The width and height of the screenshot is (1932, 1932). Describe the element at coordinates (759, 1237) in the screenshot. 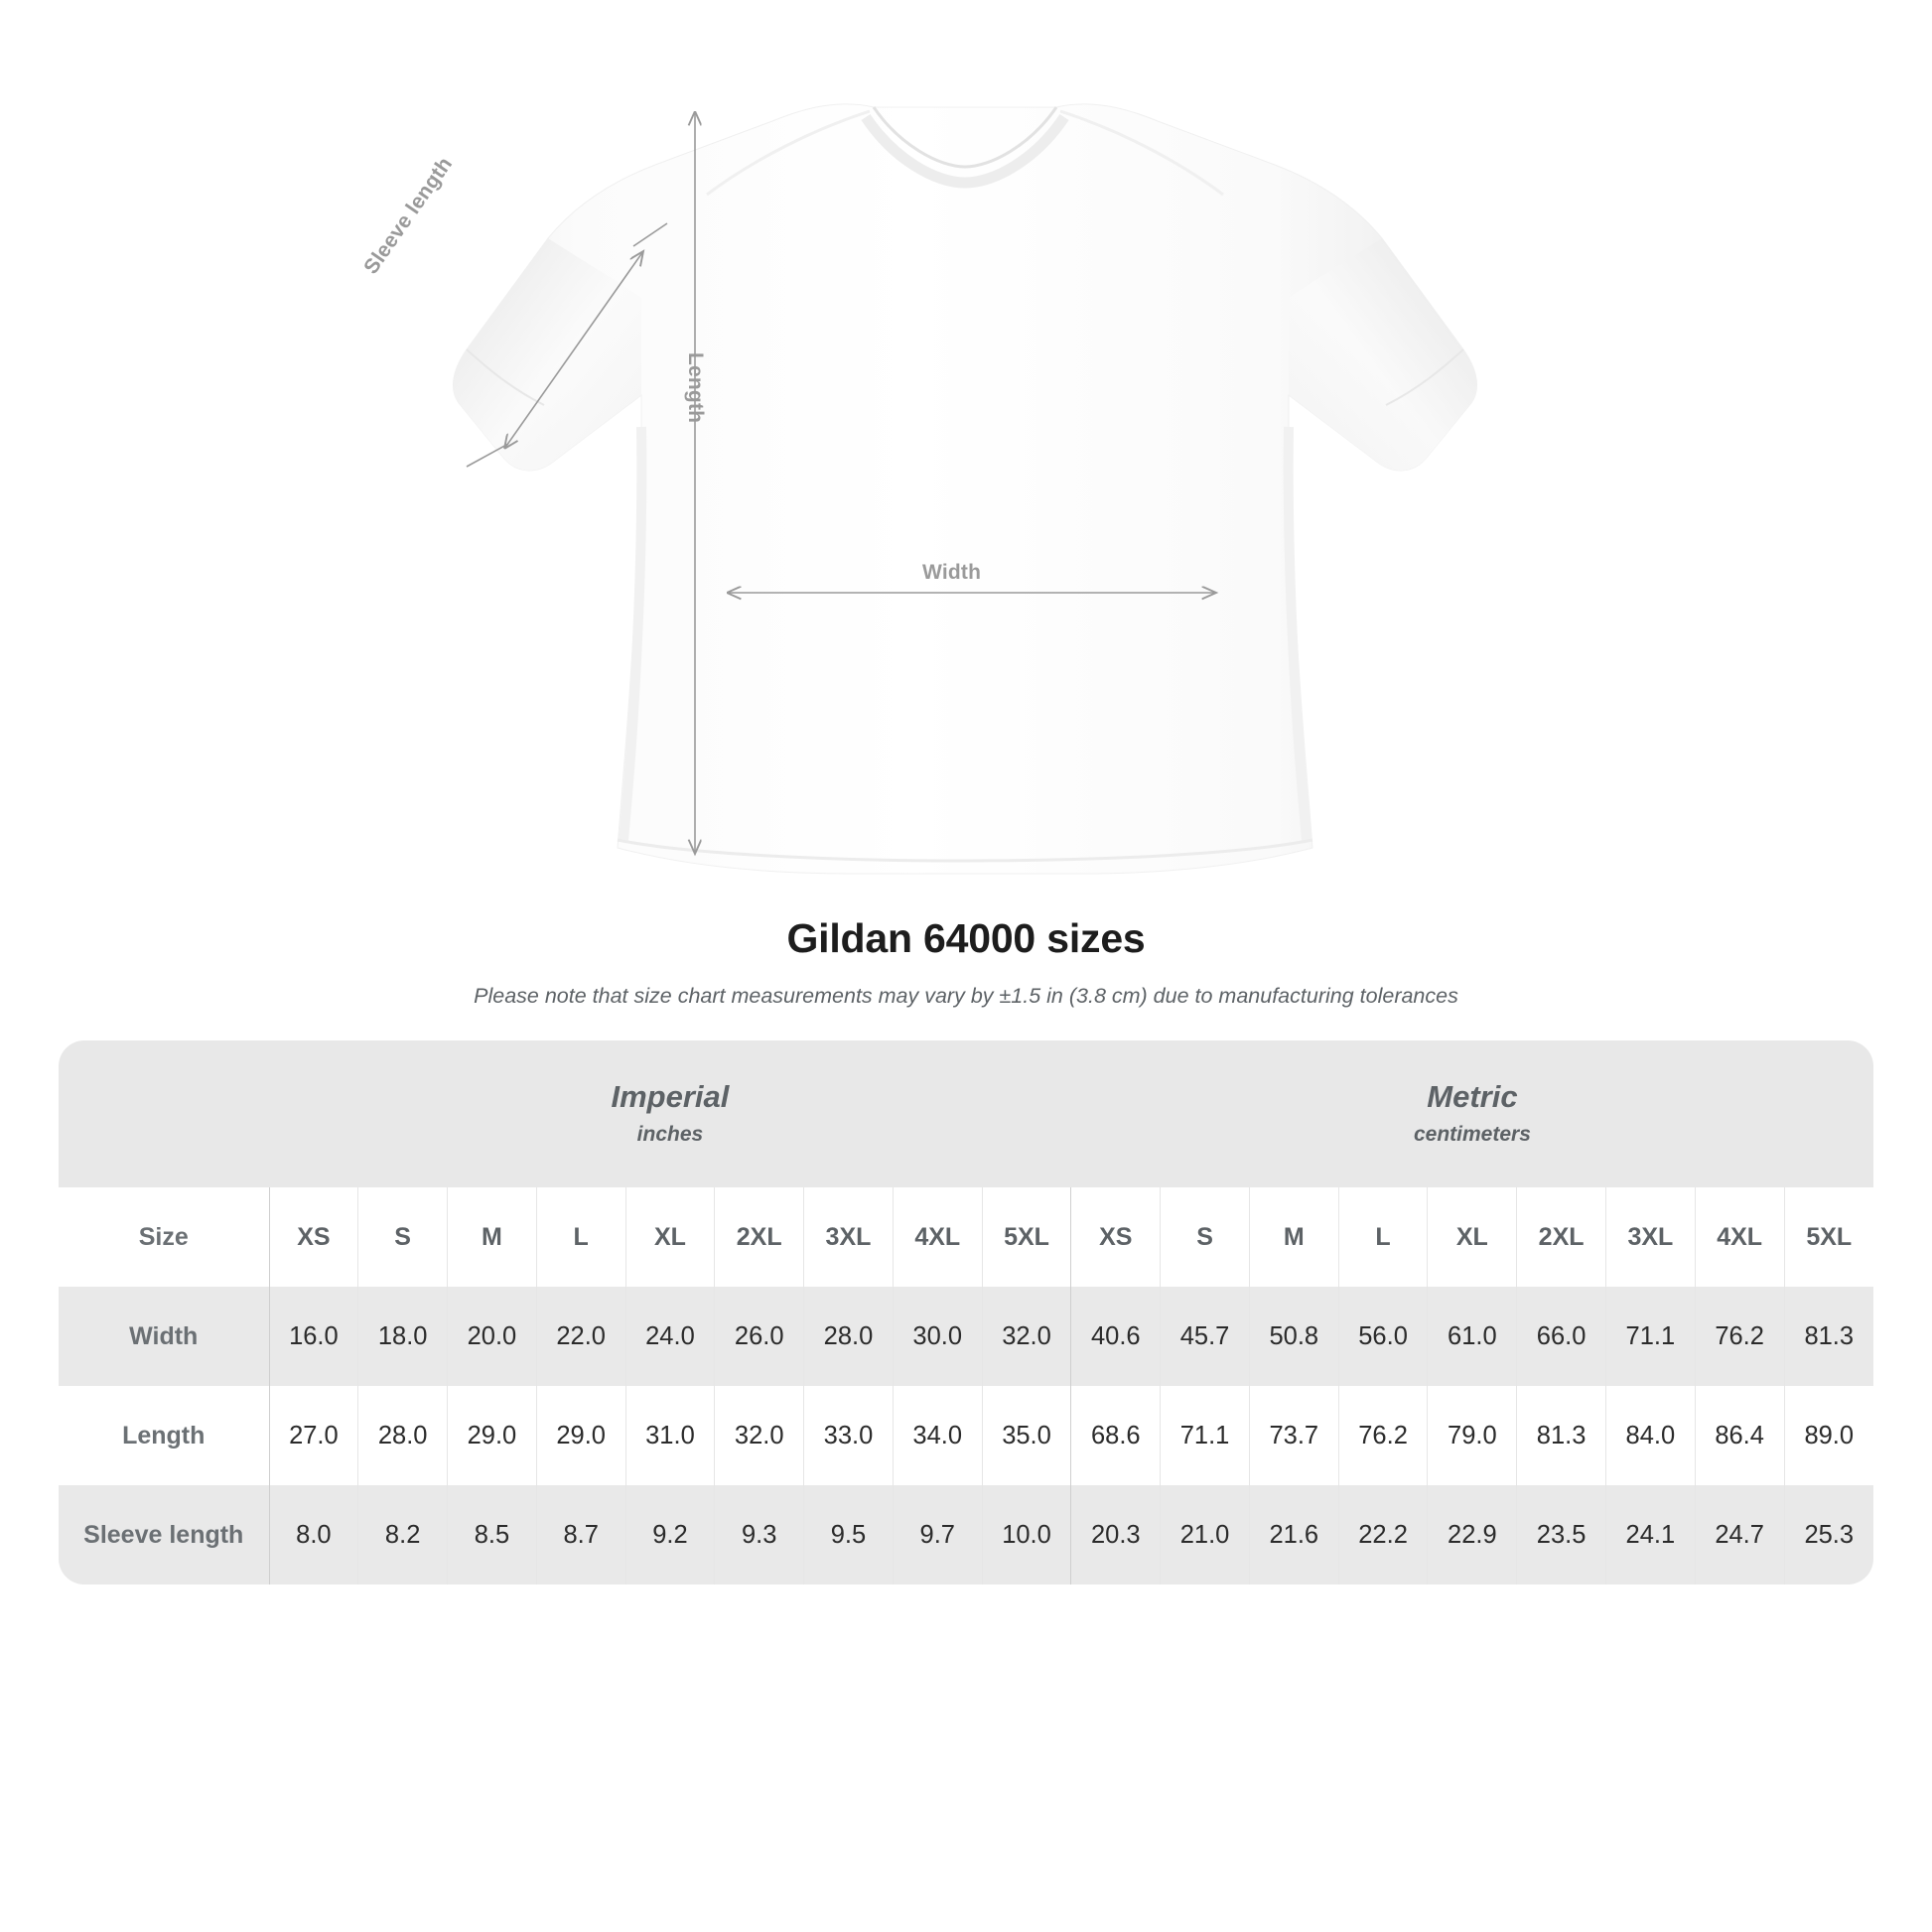

I see `size-header-imperial-2xl: 2XL` at that location.